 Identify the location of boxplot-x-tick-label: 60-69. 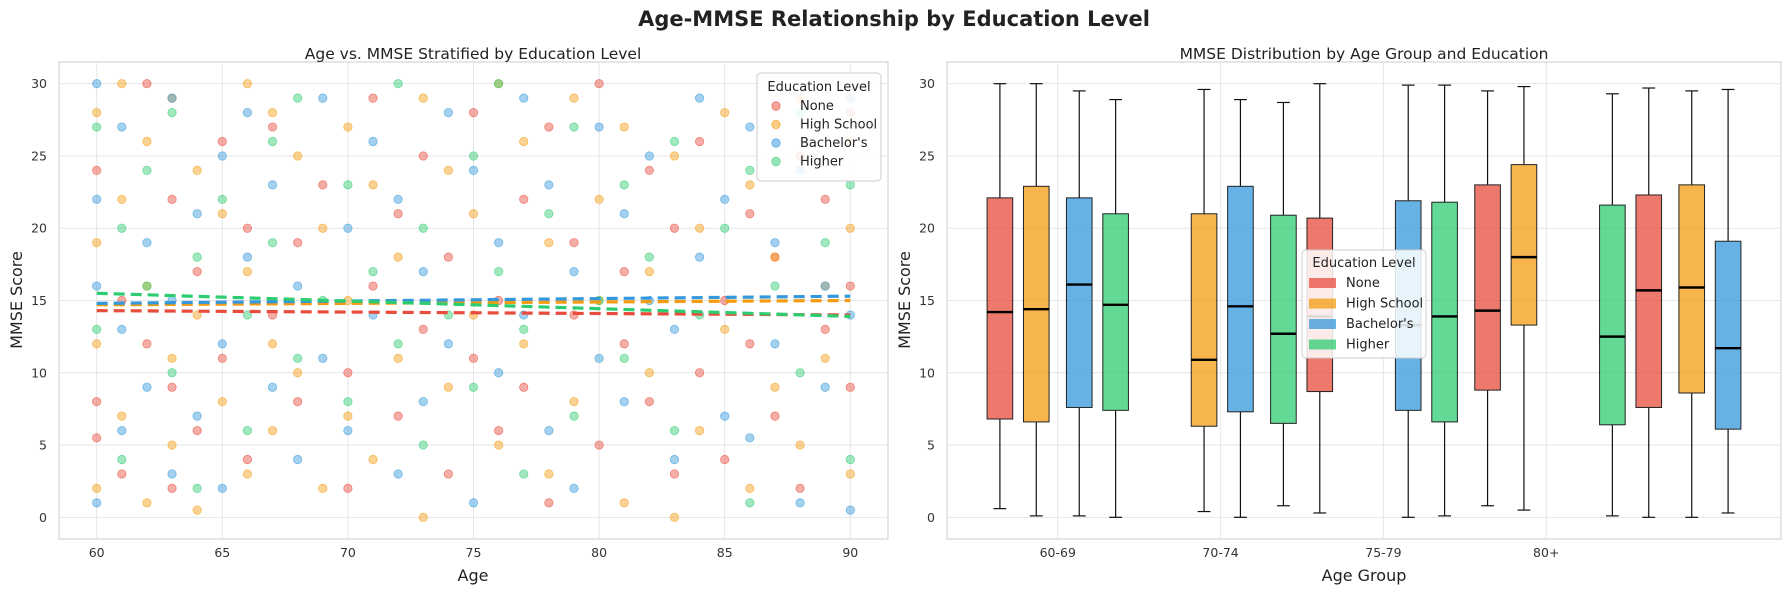
(1058, 552).